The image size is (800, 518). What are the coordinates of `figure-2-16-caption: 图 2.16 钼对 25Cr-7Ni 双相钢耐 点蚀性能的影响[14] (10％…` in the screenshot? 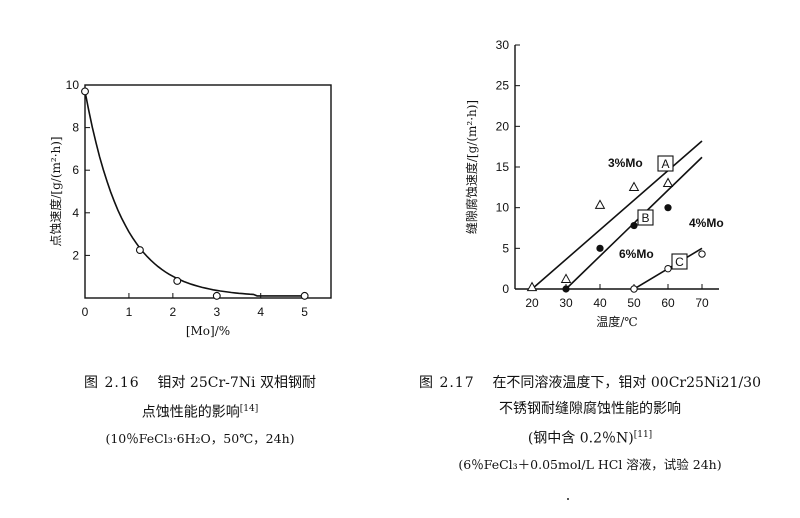 It's located at (200, 411).